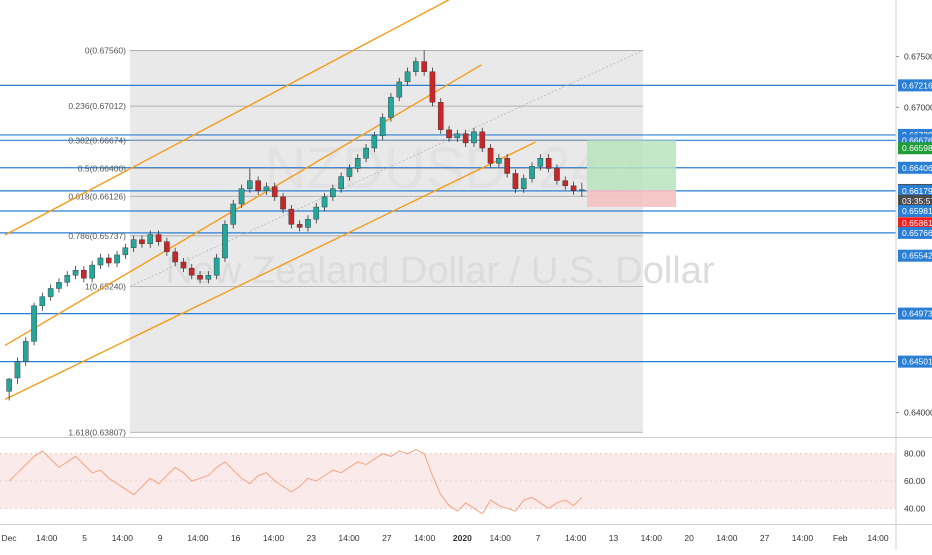 This screenshot has height=555, width=932. Describe the element at coordinates (689, 538) in the screenshot. I see `time-axis-label: 20` at that location.